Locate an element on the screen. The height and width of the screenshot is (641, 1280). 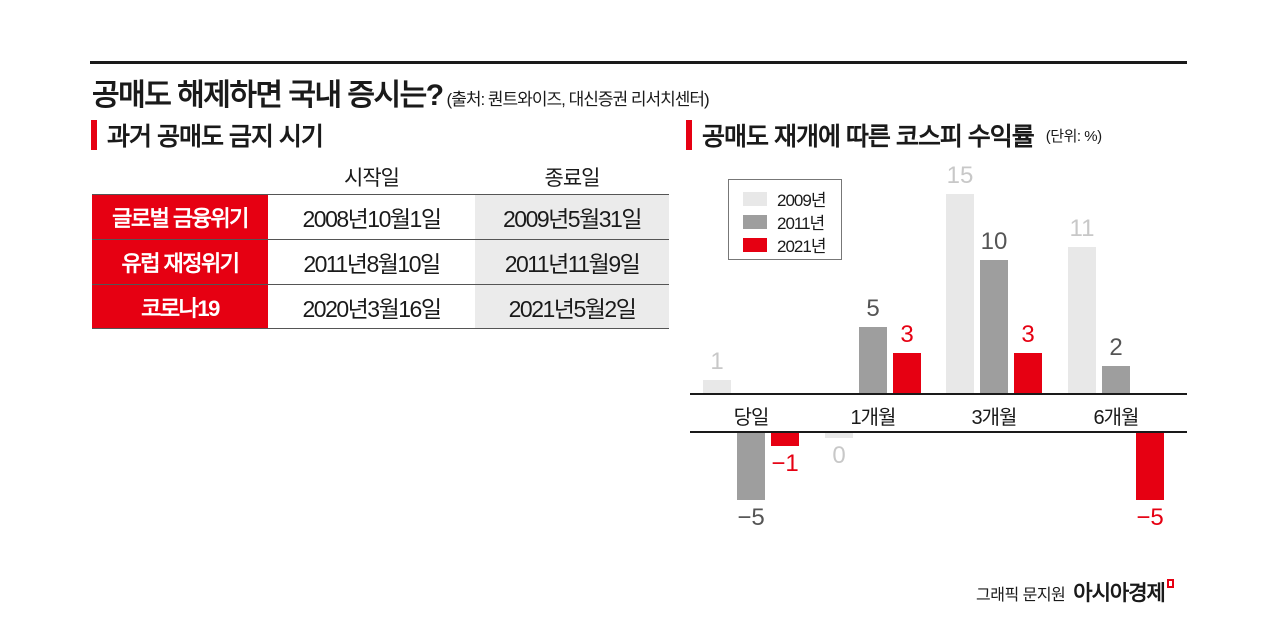
row-start: 2011년8월10일 is located at coordinates (371, 262).